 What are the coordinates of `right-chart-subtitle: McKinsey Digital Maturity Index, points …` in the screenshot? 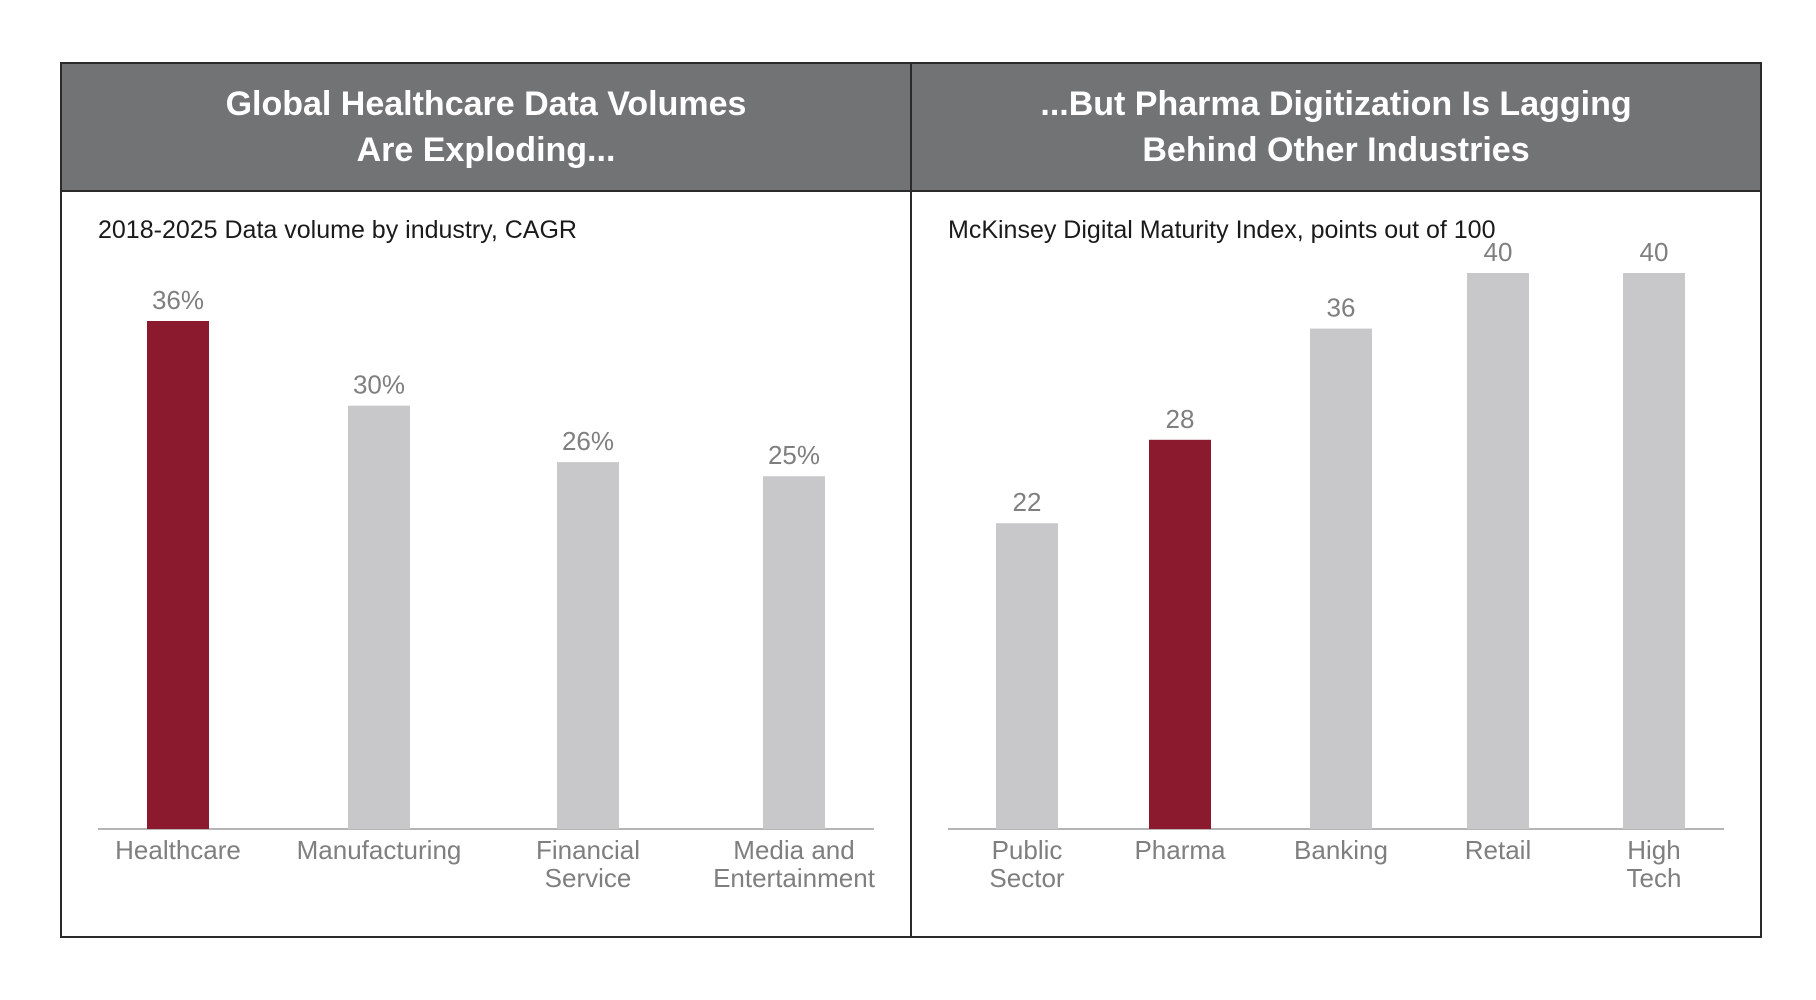 It's located at (1222, 230).